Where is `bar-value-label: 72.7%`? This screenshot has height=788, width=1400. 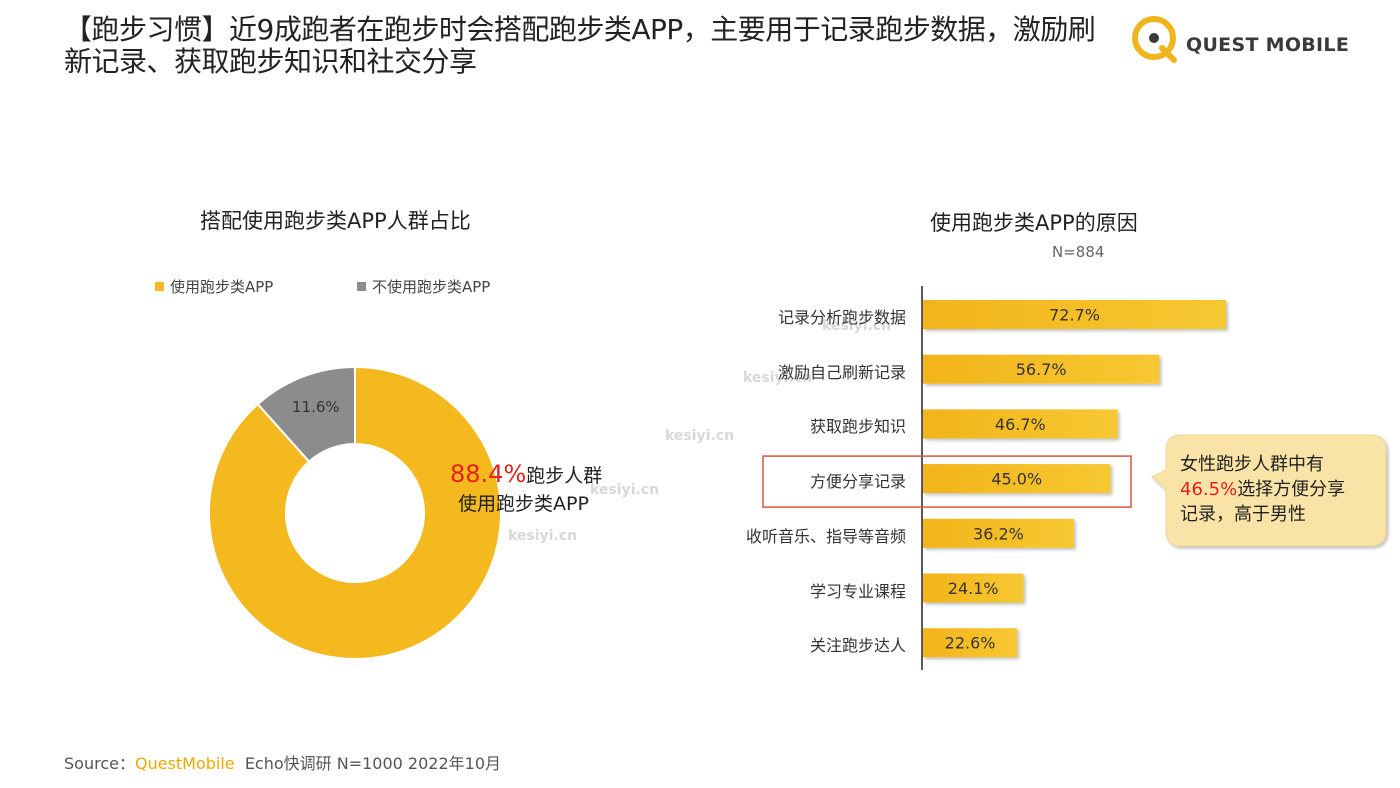 bar-value-label: 72.7% is located at coordinates (1074, 315).